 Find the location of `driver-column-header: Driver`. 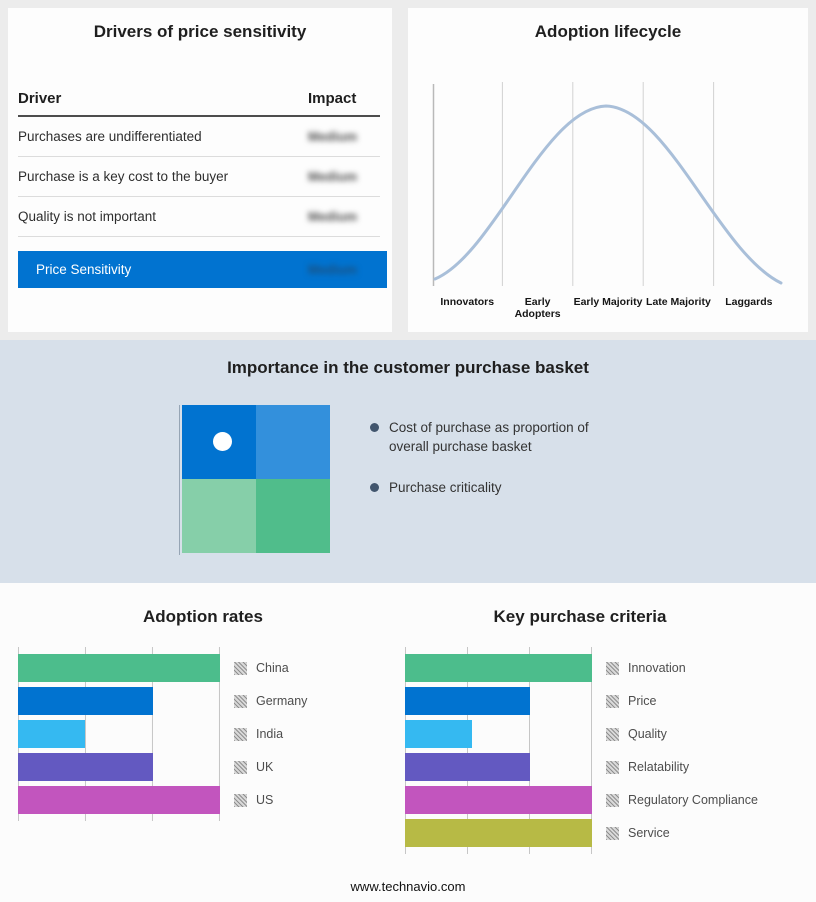

driver-column-header: Driver is located at coordinates (40, 98).